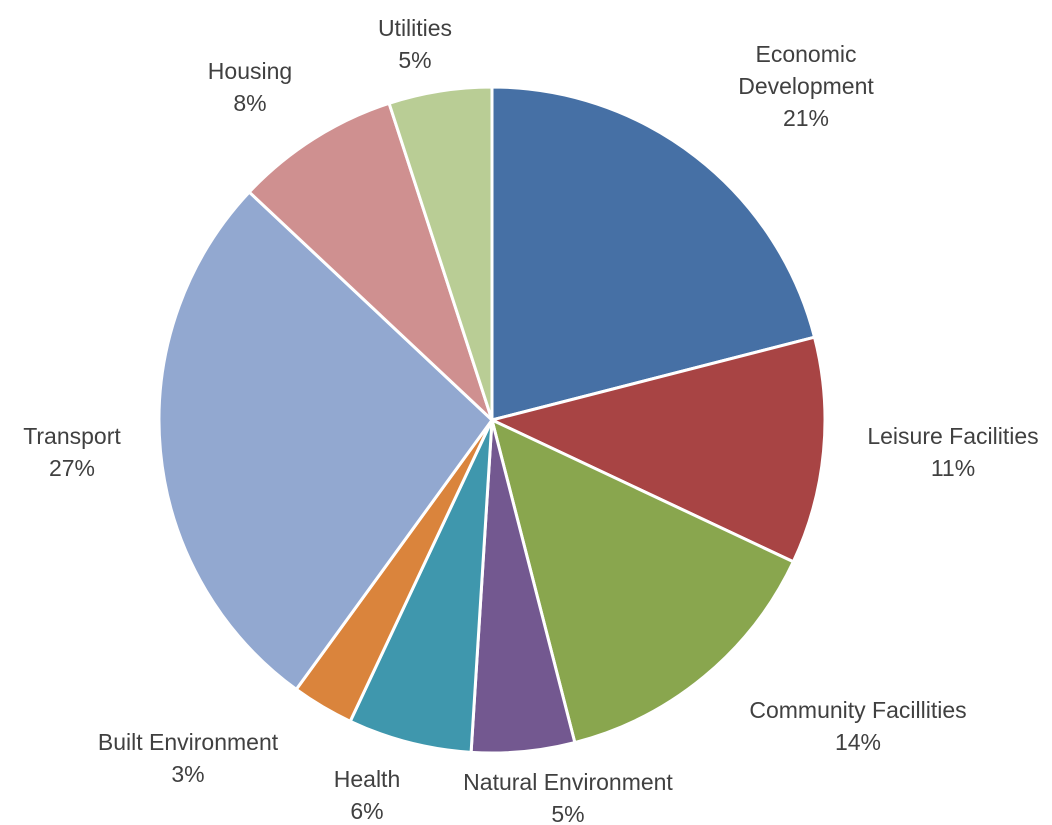 The image size is (1052, 825). What do you see at coordinates (568, 782) in the screenshot?
I see `slice-category: Natural Environment` at bounding box center [568, 782].